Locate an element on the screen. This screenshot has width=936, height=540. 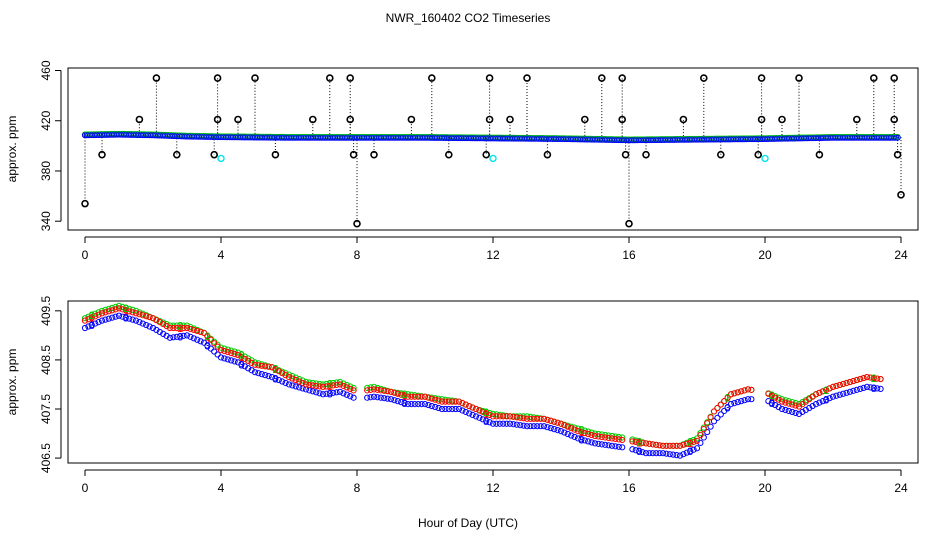
bottom-x-tick-label: 16 is located at coordinates (629, 488).